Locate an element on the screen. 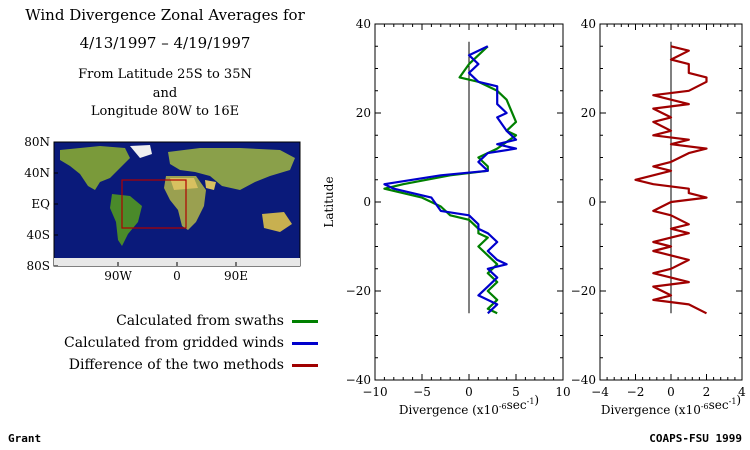 The height and width of the screenshot is (450, 750). x-tick-label: −2 is located at coordinates (636, 392).